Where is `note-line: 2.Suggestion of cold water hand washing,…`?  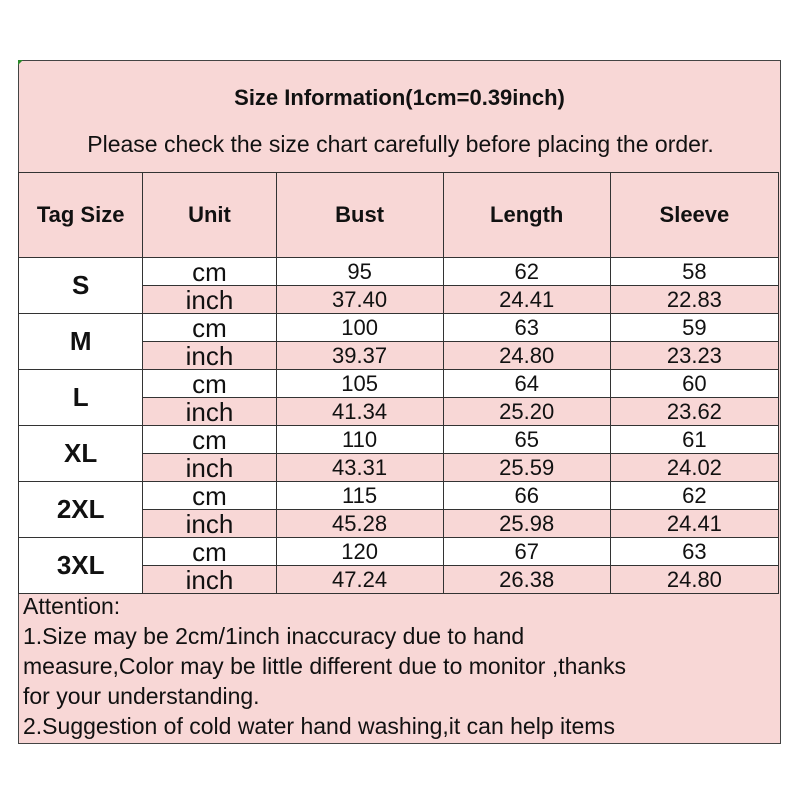
note-line: 2.Suggestion of cold water hand washing,… is located at coordinates (319, 726).